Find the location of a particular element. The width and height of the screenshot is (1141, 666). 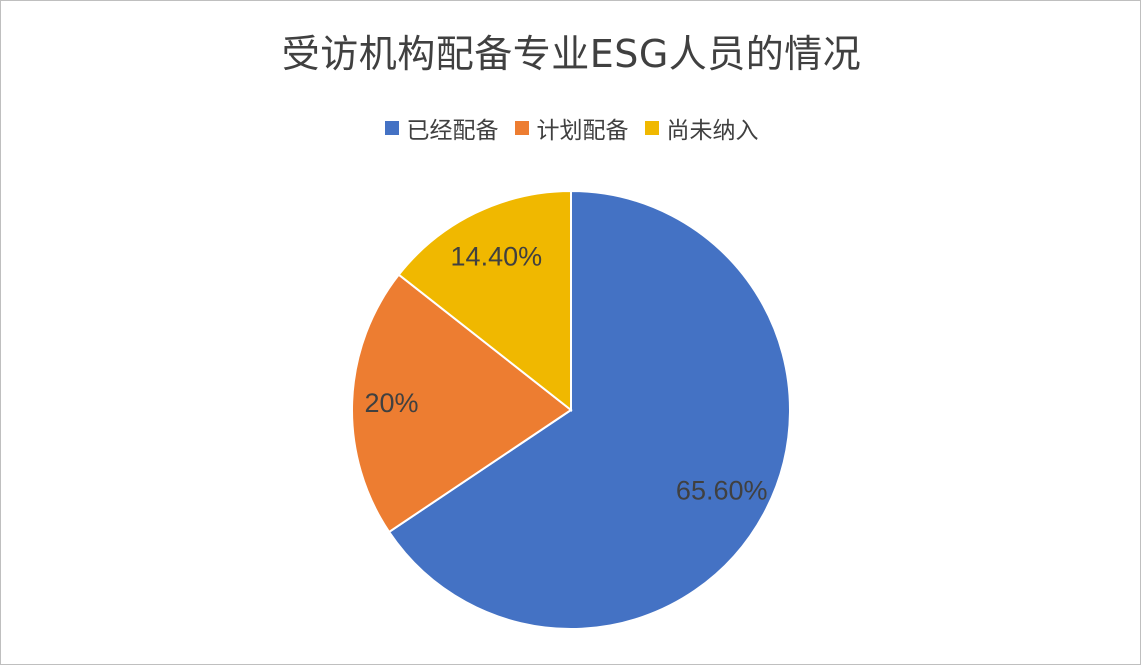

pie-data-labels: 65.60% 20% 14.40% is located at coordinates (566, 373).